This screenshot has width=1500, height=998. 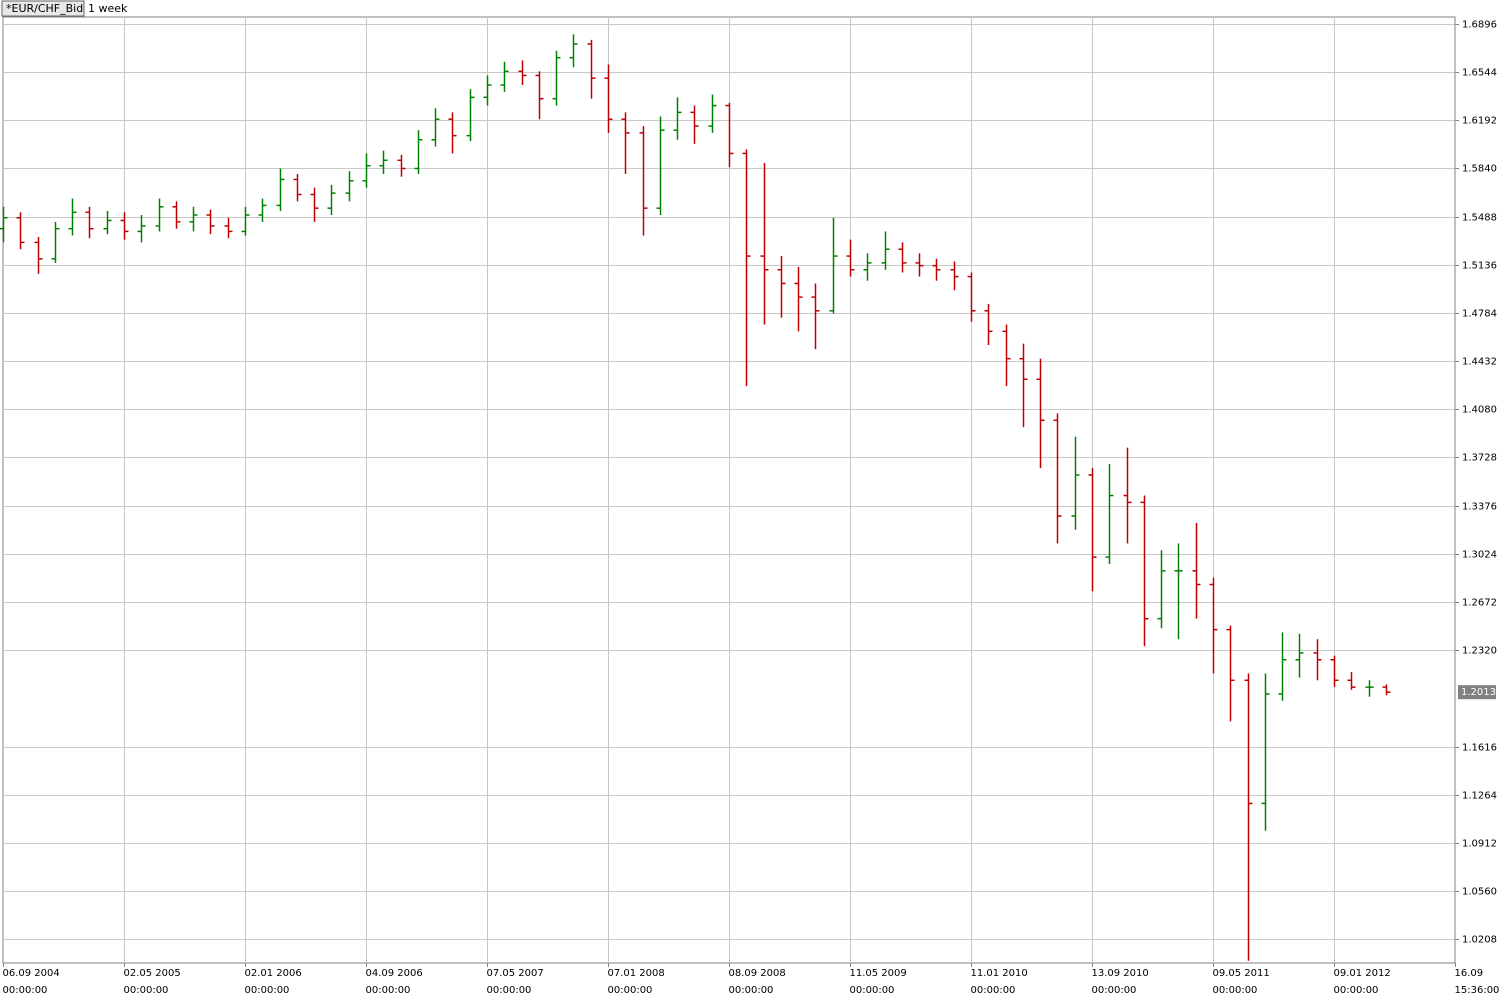 I want to click on y-tick-label: 1.5136, so click(x=1479, y=266).